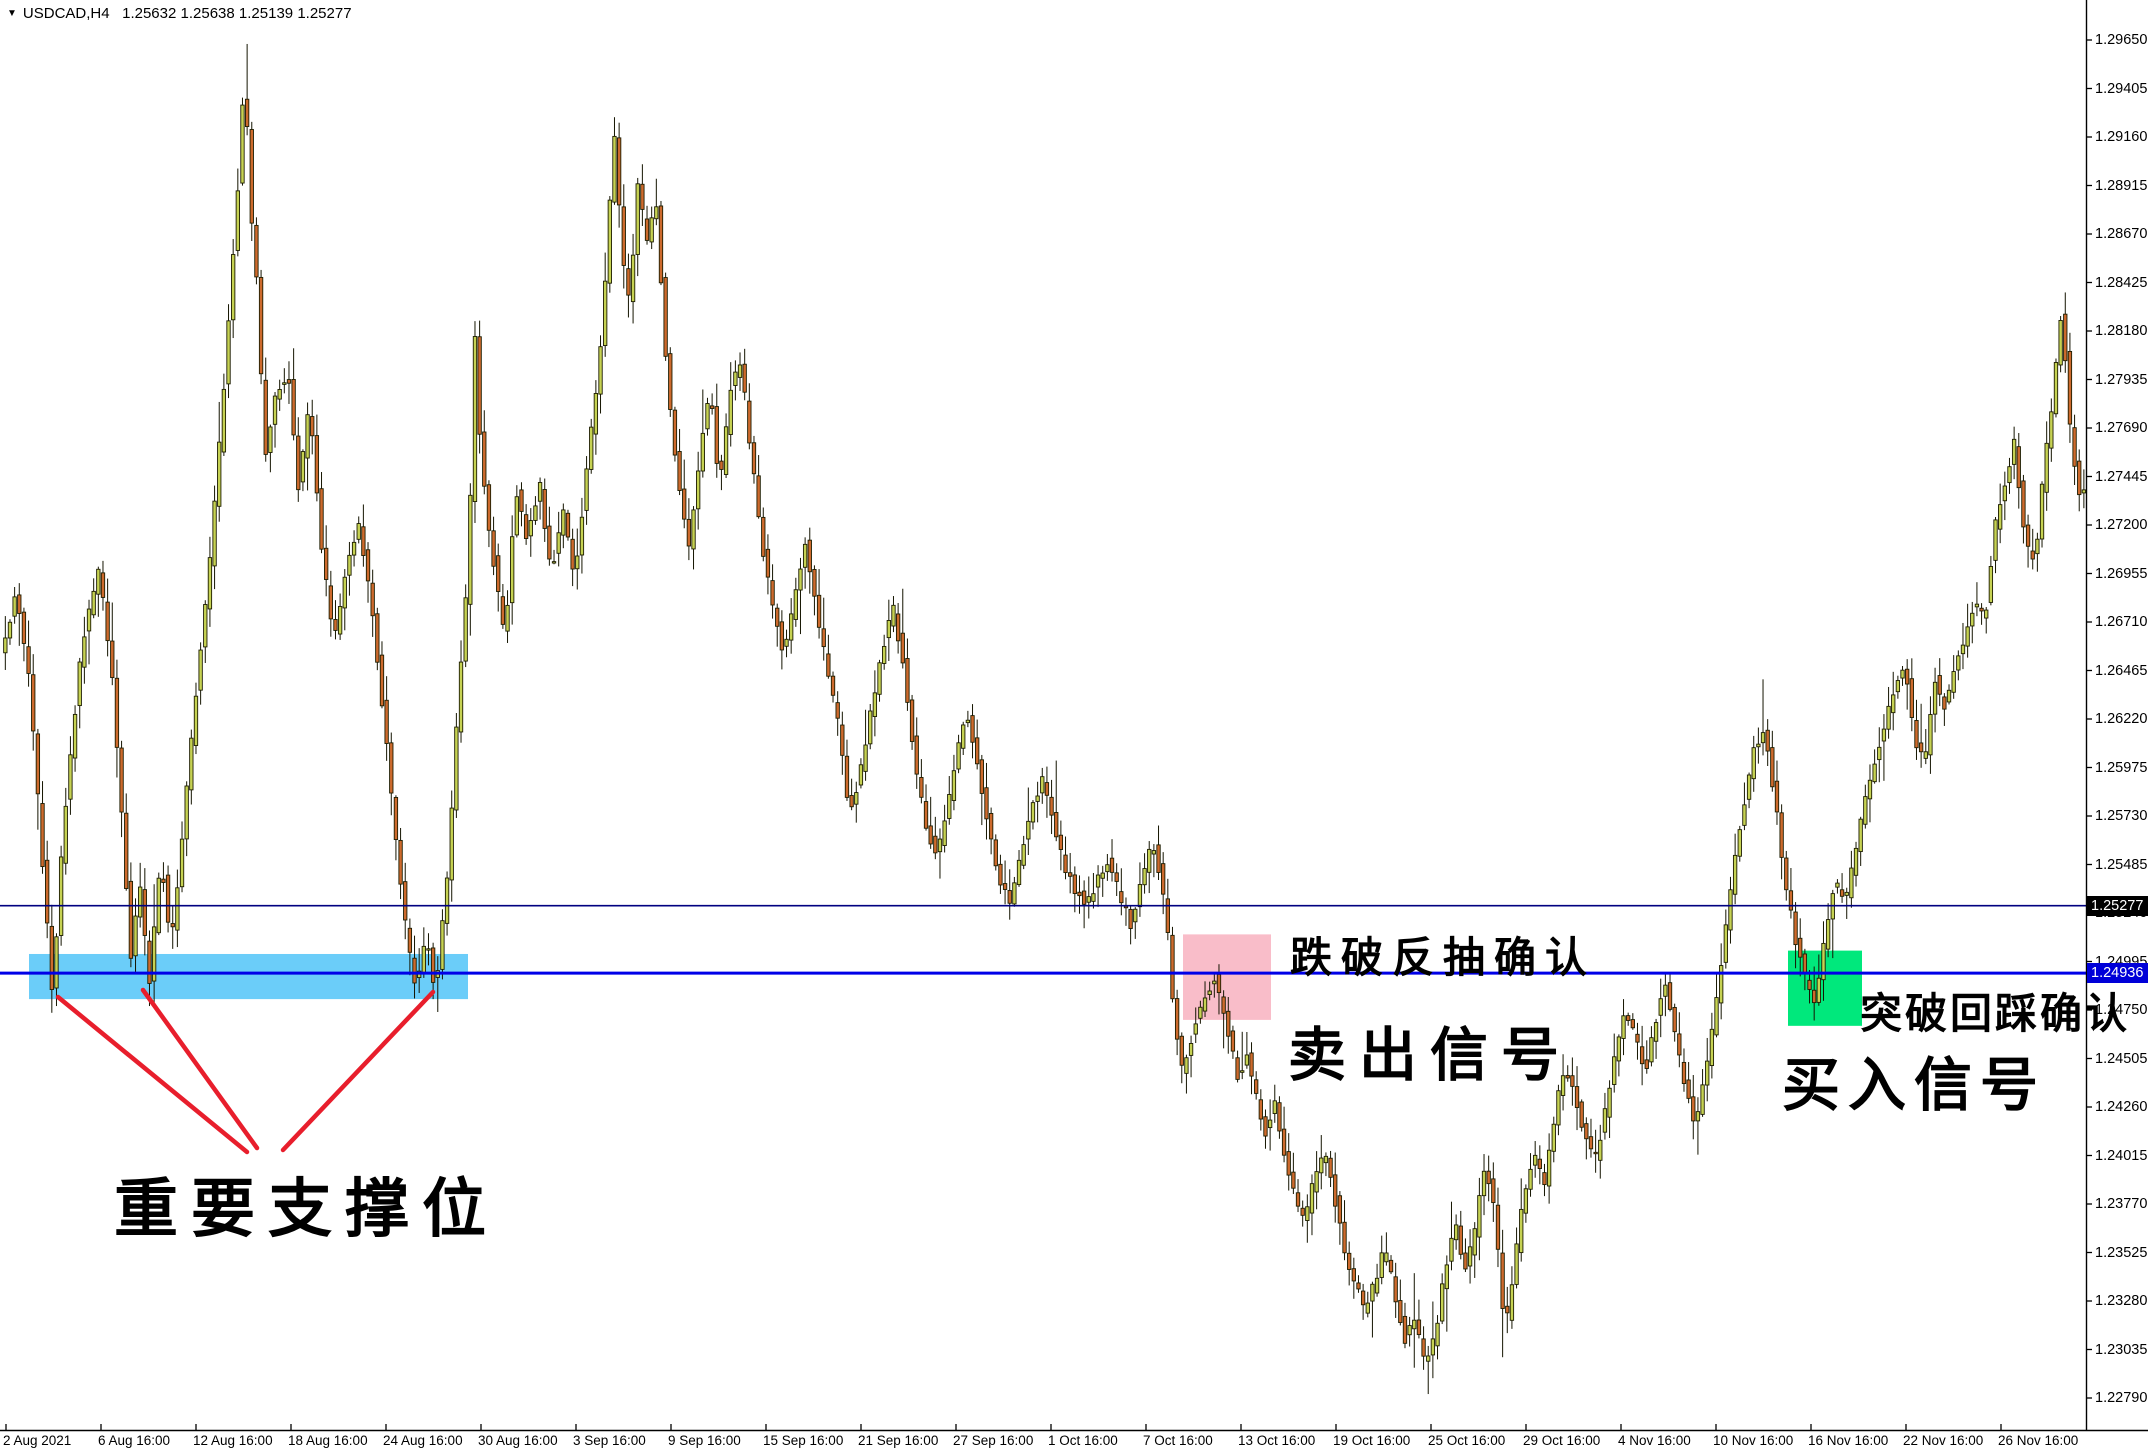 Image resolution: width=2148 pixels, height=1452 pixels. I want to click on time-axis-label: 30 Aug 16:00, so click(518, 1440).